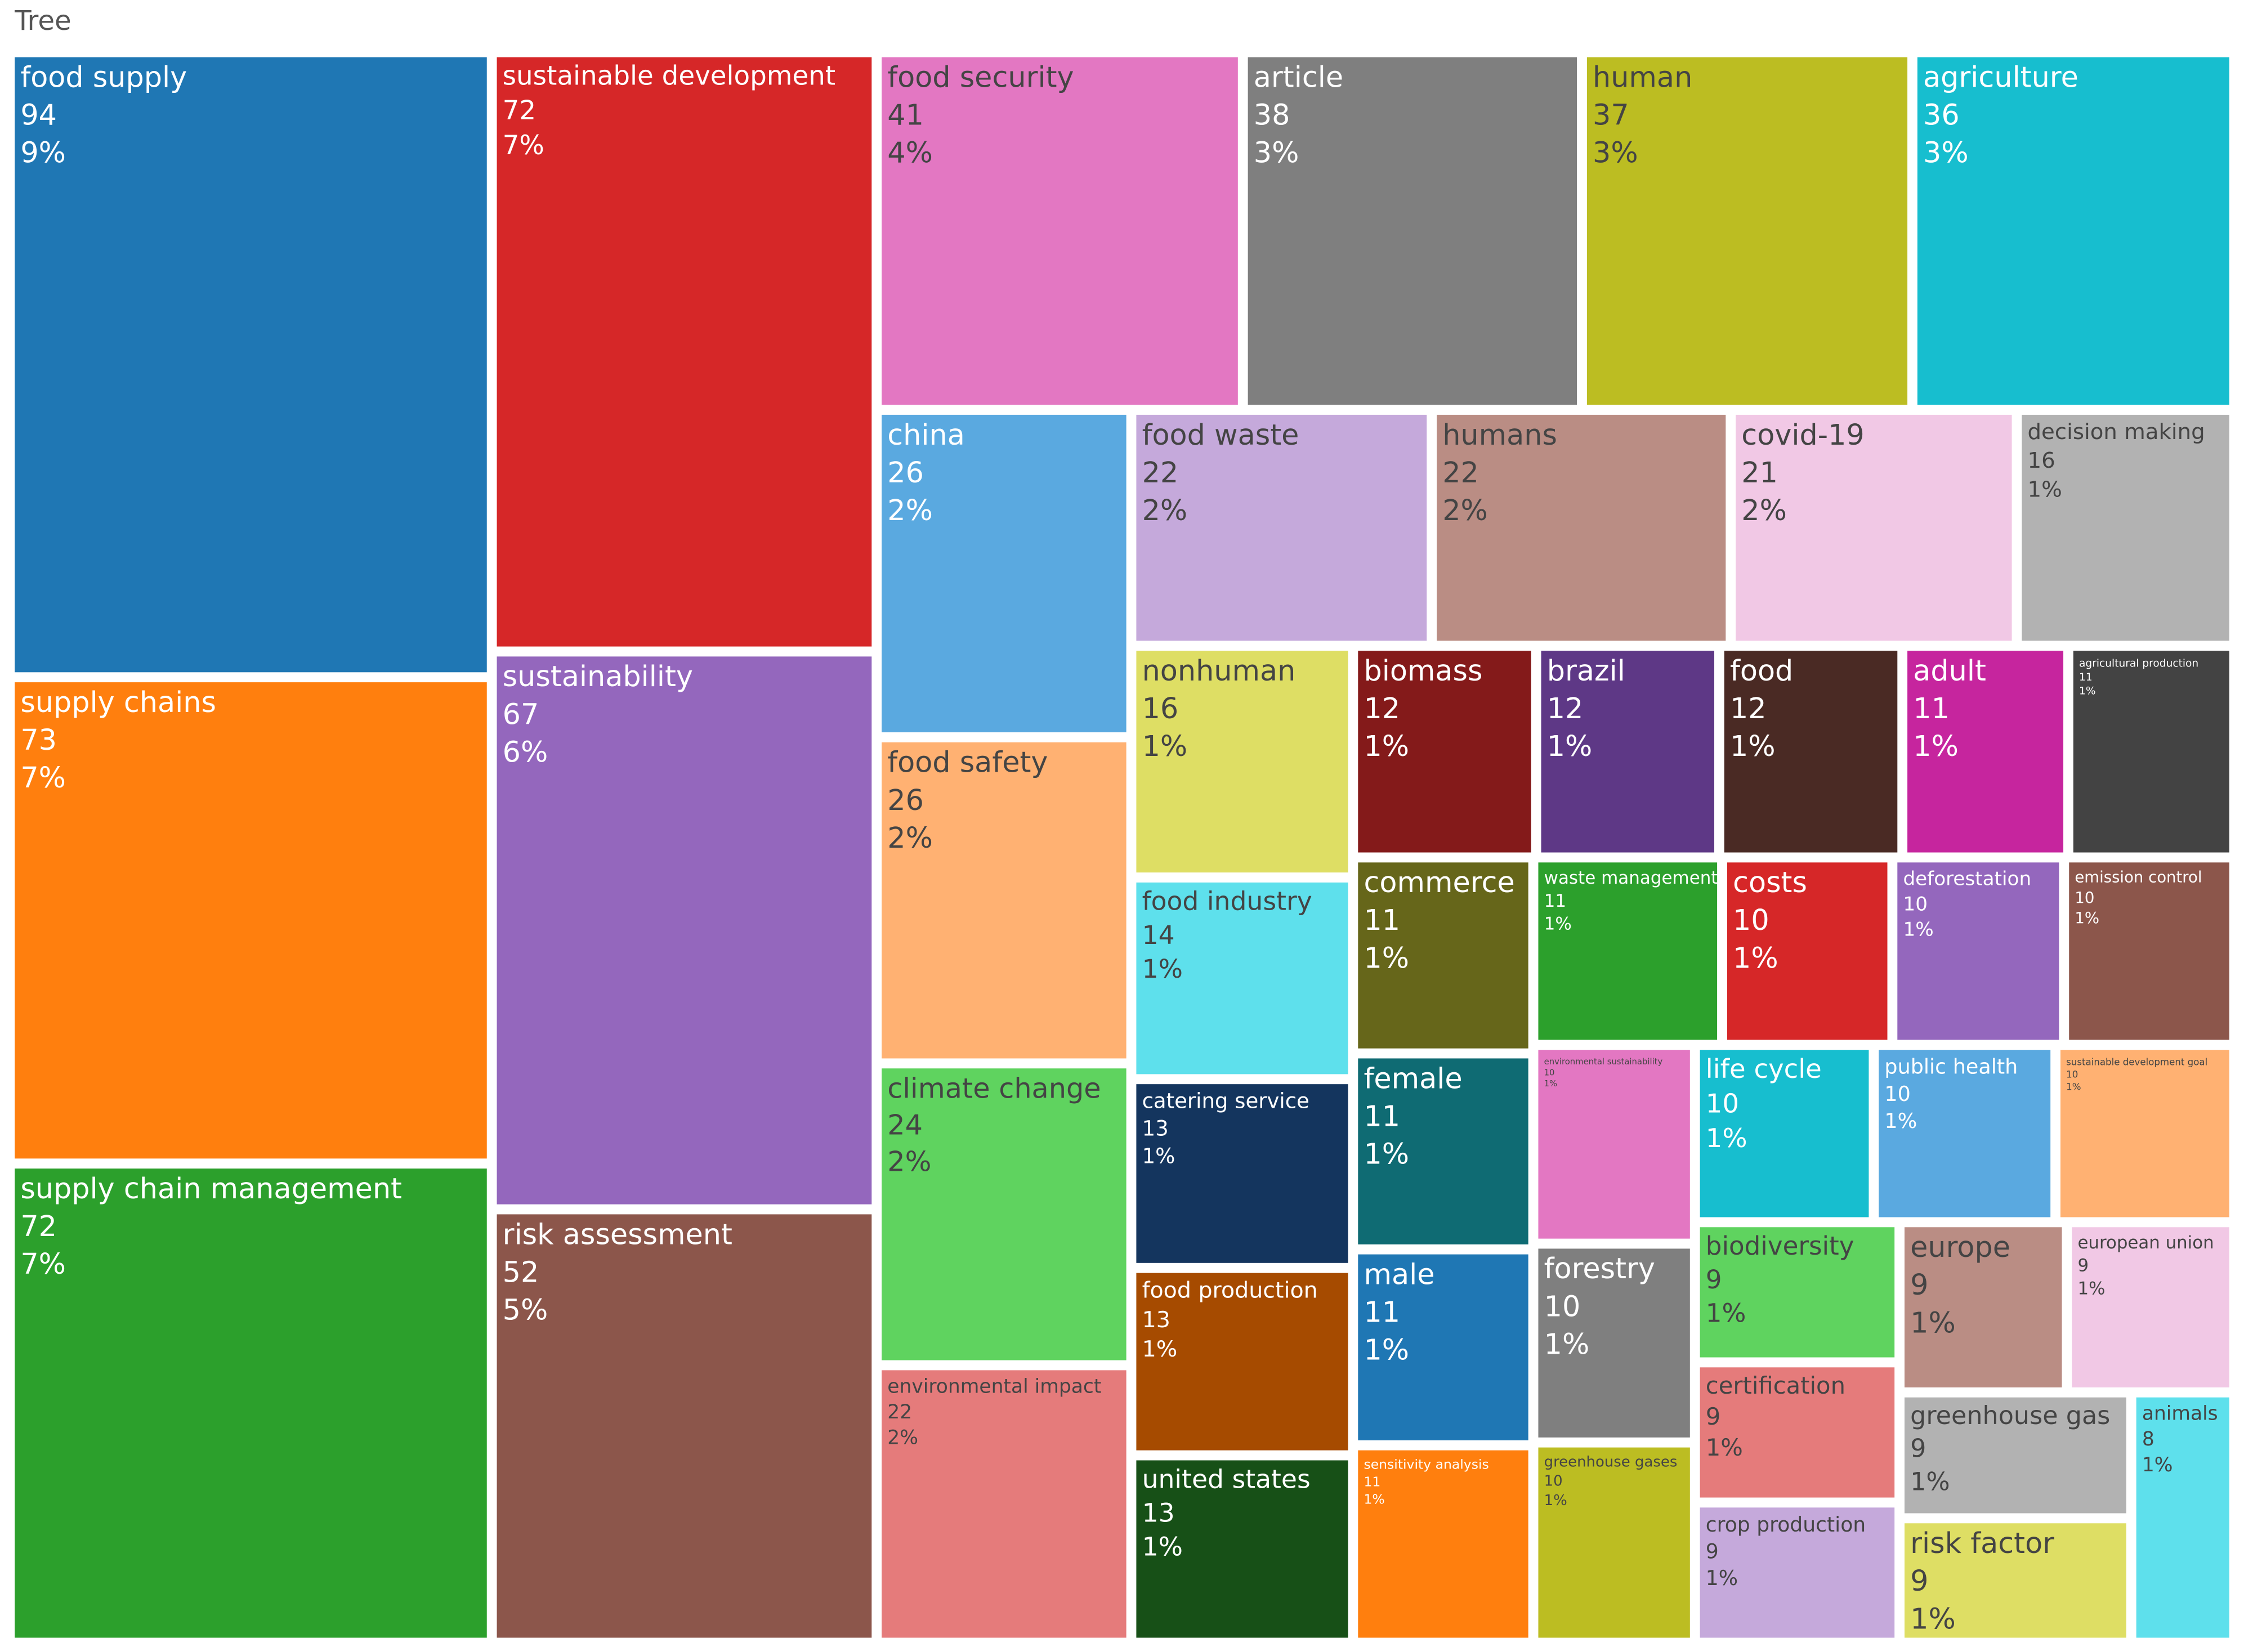 This screenshot has height=1652, width=2244. Describe the element at coordinates (1272, 116) in the screenshot. I see `tile-value: 38` at that location.